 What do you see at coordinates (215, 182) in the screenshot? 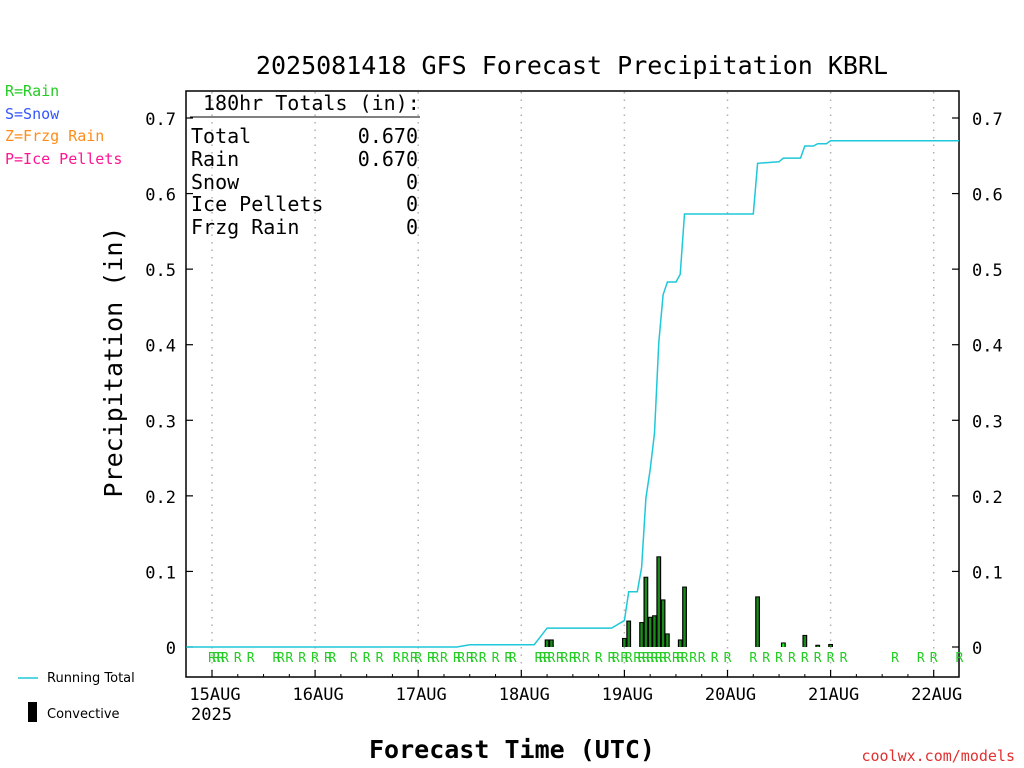
I see `totals-label-snow: Snow` at bounding box center [215, 182].